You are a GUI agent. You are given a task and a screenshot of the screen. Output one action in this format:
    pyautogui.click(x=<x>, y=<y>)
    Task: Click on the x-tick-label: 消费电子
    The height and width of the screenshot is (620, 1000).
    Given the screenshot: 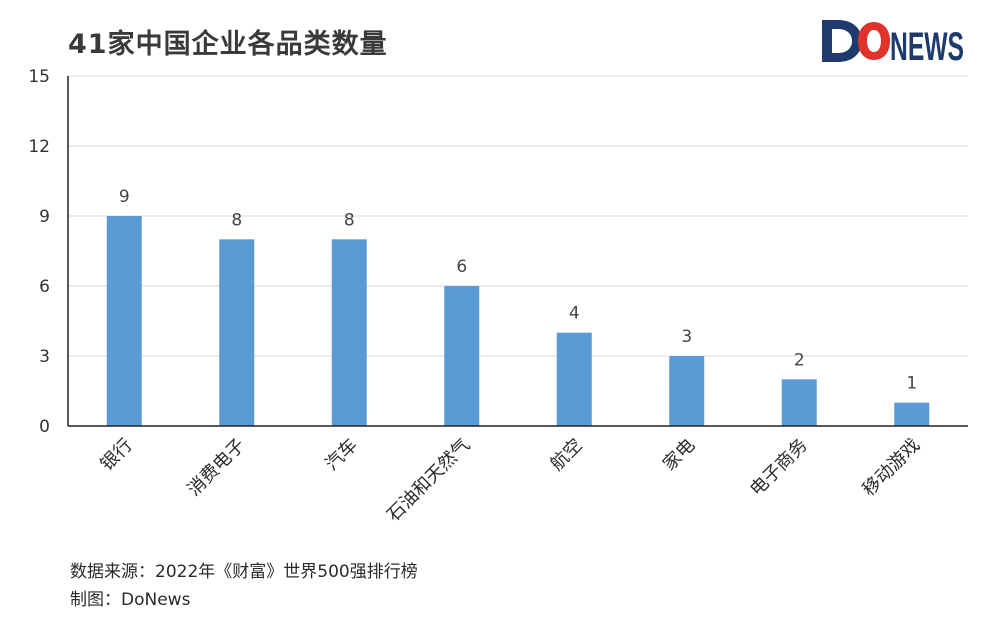 What is the action you would take?
    pyautogui.click(x=217, y=468)
    